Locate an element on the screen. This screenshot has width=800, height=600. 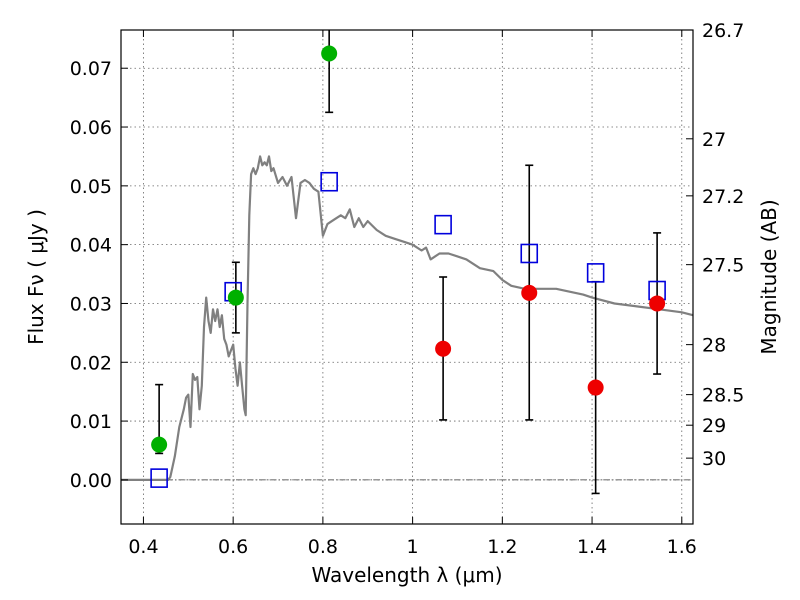
magnitude-tick-label: 28 is located at coordinates (714, 346).